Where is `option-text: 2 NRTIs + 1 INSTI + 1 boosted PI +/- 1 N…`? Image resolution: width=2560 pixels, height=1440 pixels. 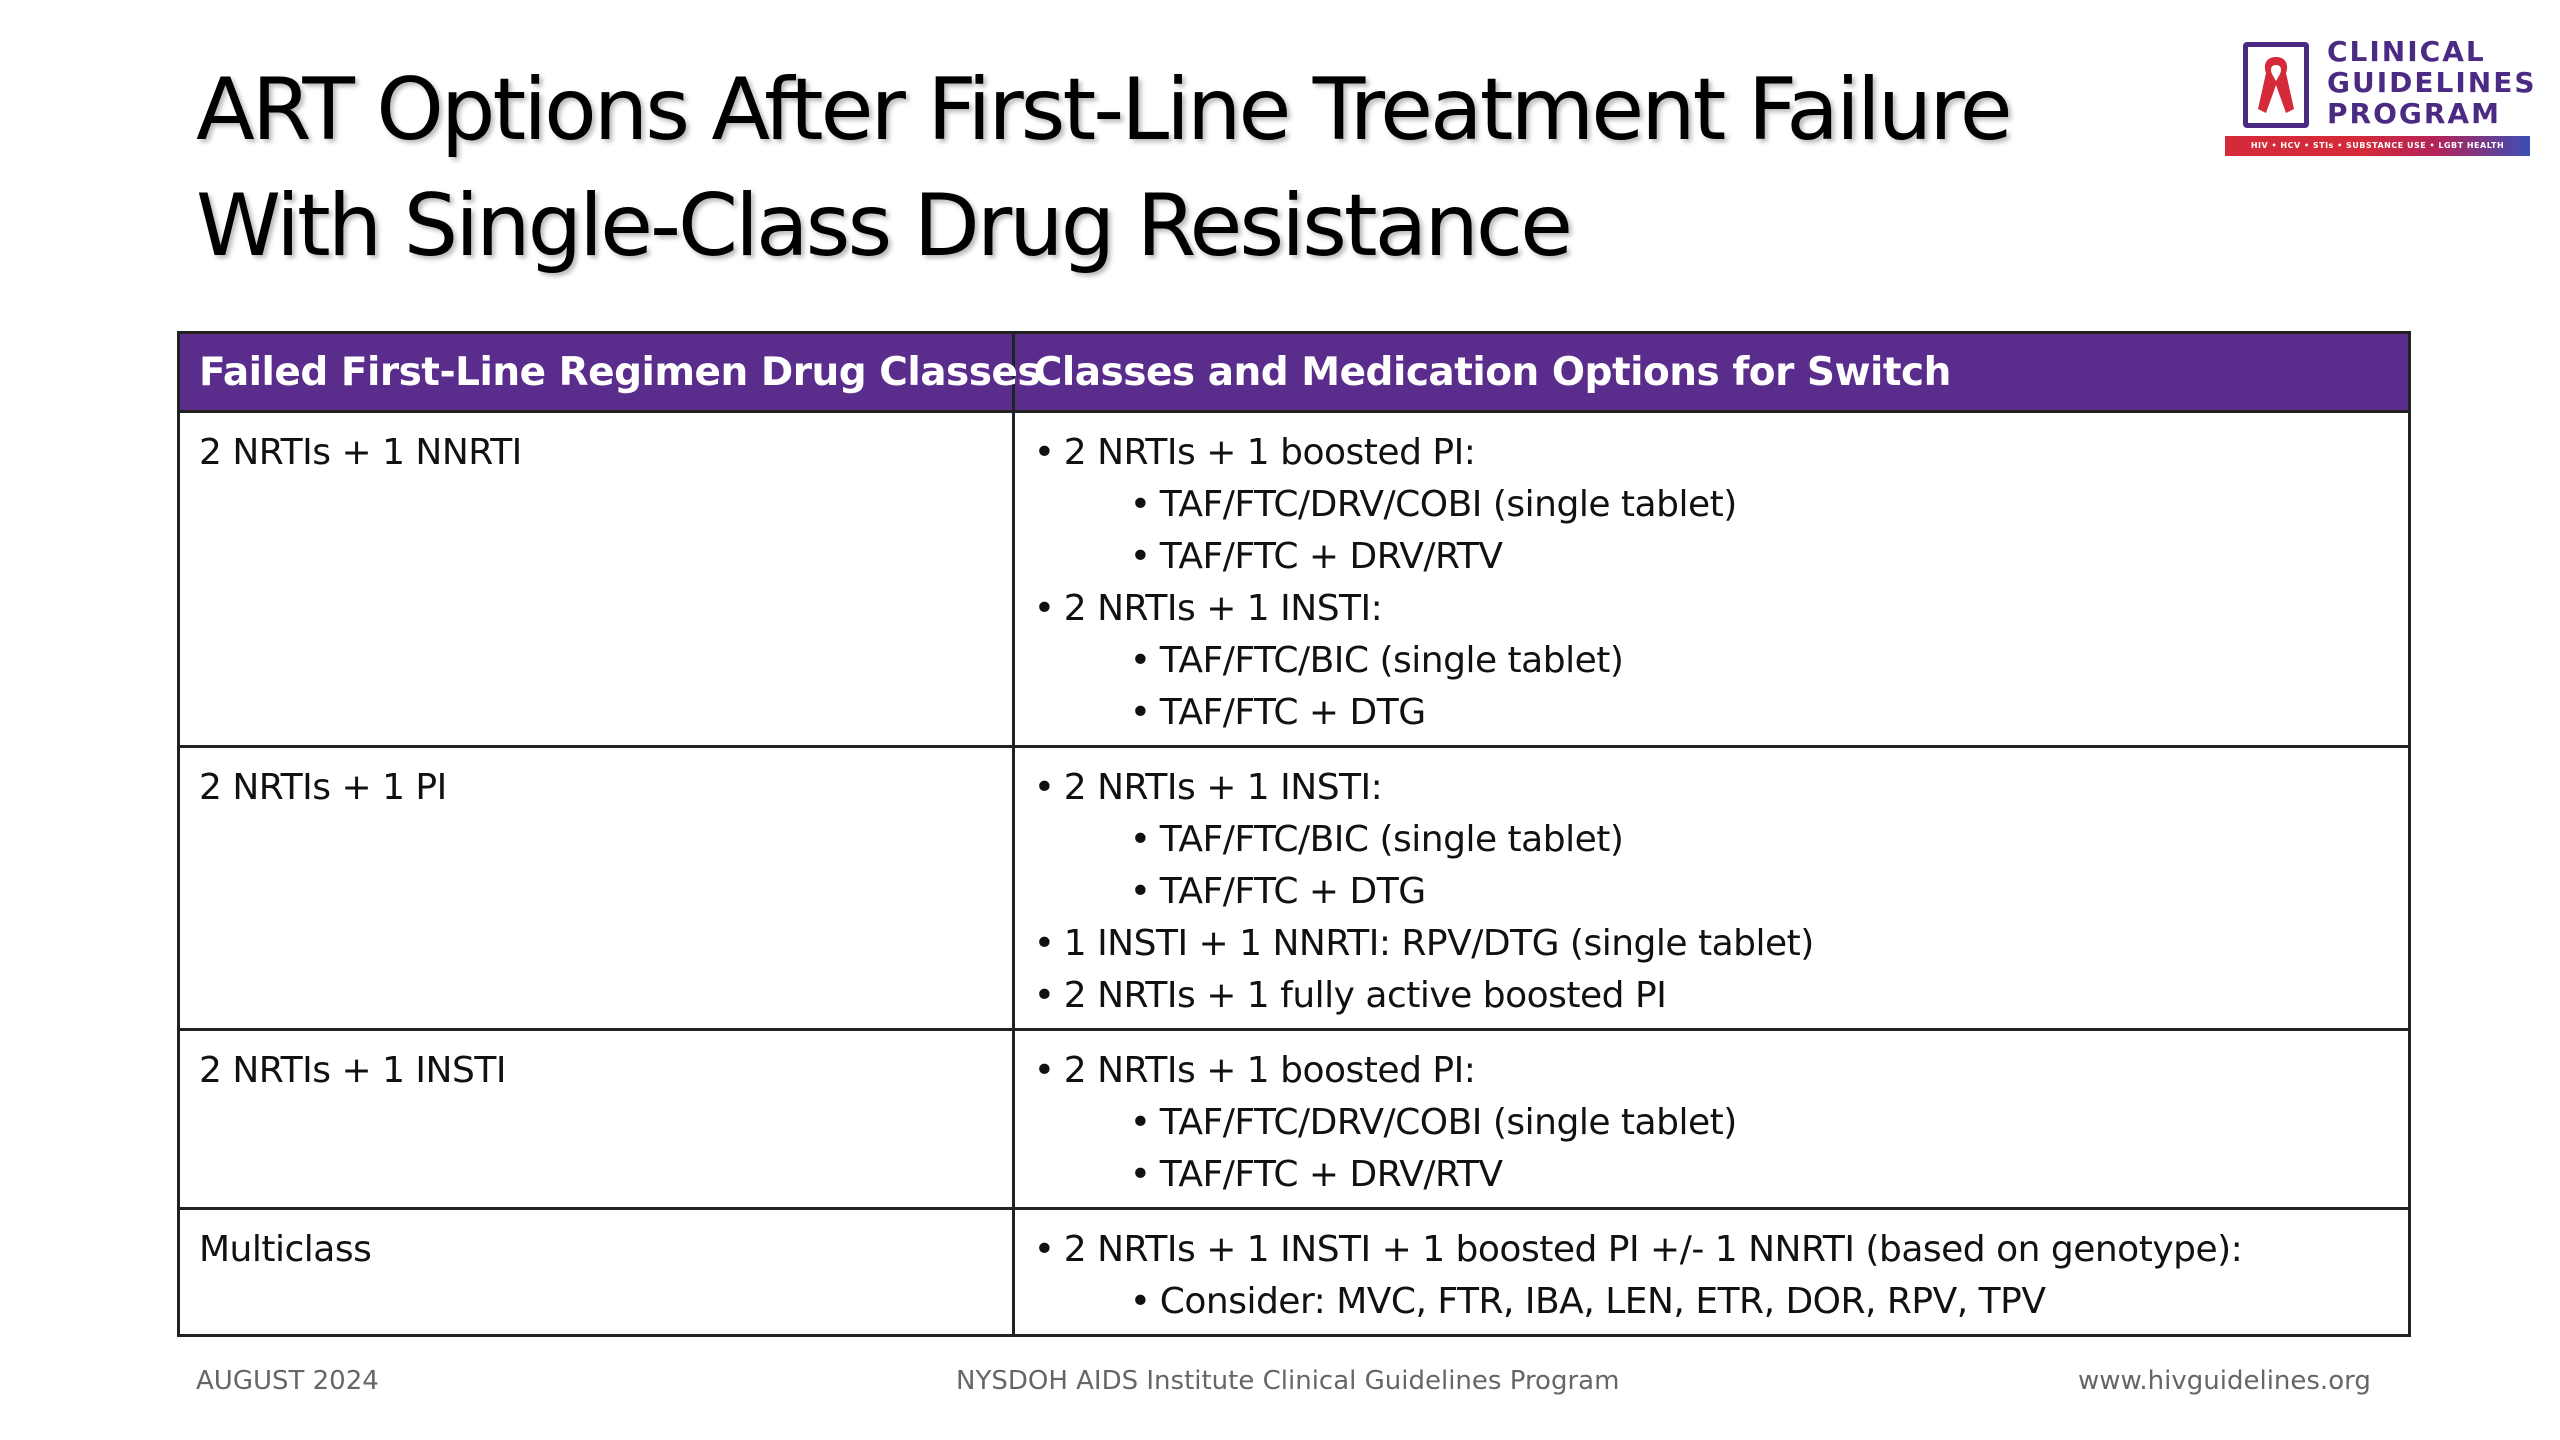 option-text: 2 NRTIs + 1 INSTI + 1 boosted PI +/- 1 N… is located at coordinates (1653, 1249).